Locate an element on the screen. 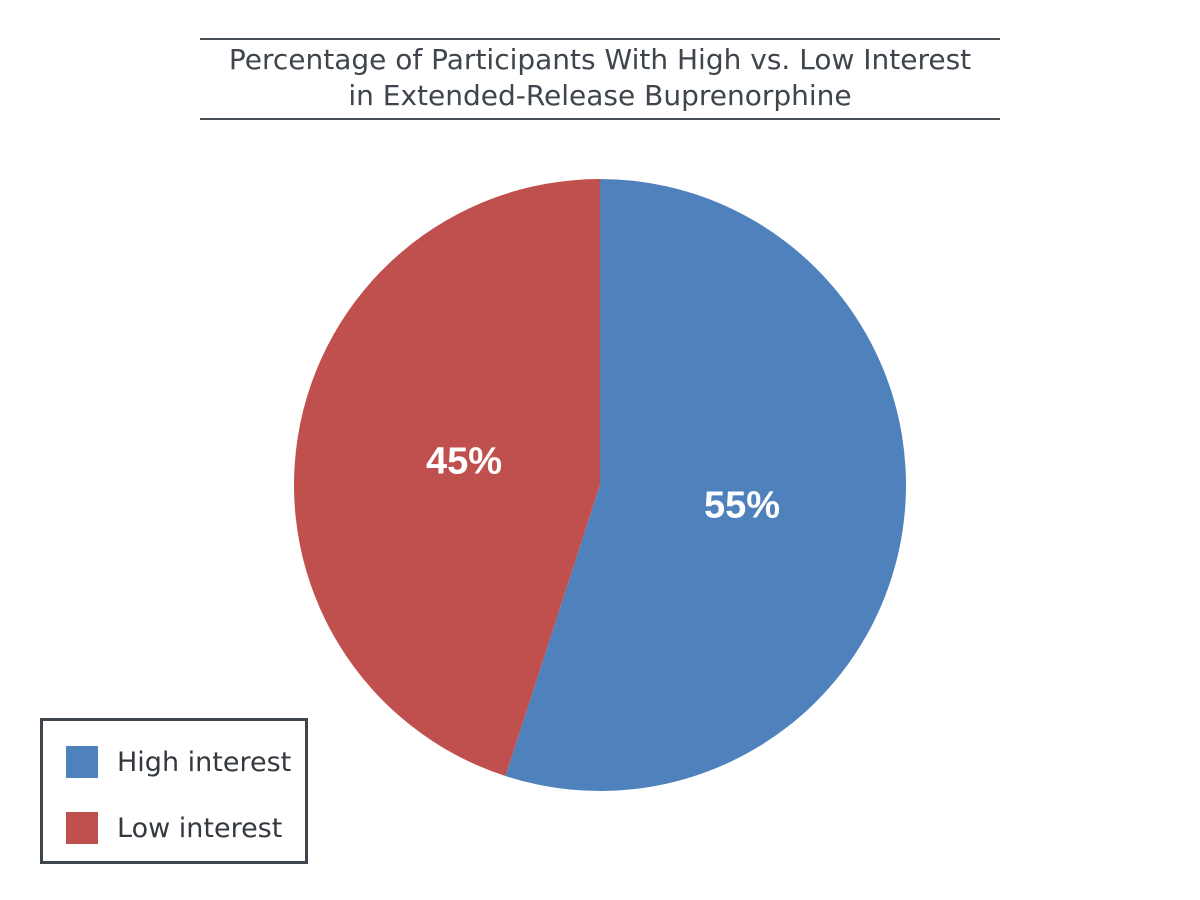  legend-item-high-interest: High interest is located at coordinates (178, 762).